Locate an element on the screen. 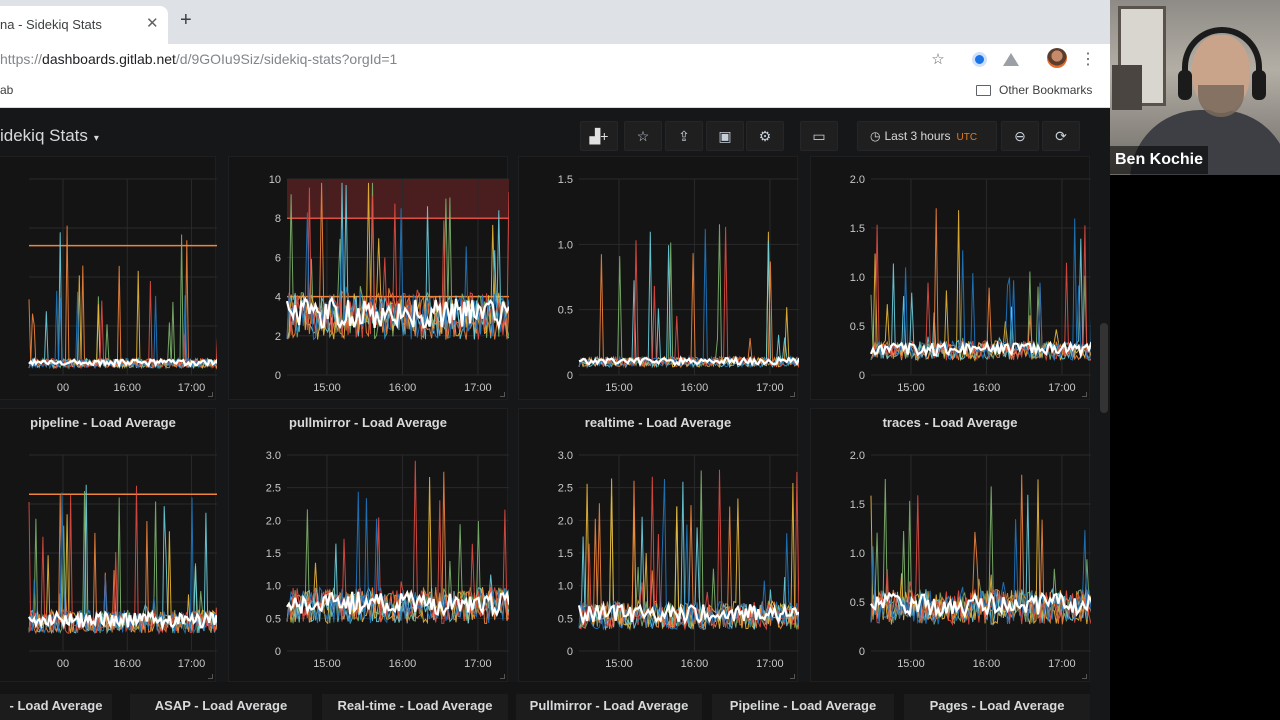 This screenshot has width=1280, height=720. bookmark-star-icon: ☆ is located at coordinates (938, 59).